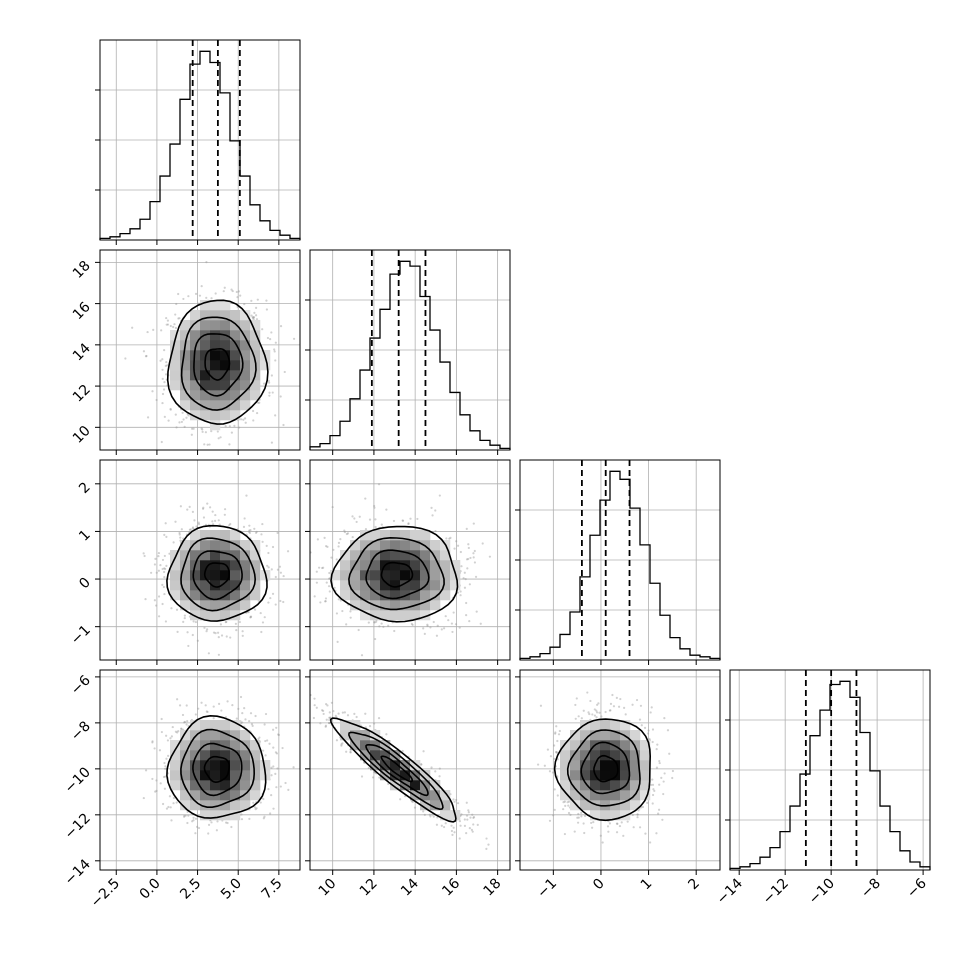  Describe the element at coordinates (85, 536) in the screenshot. I see `y-tick-label: 1` at that location.